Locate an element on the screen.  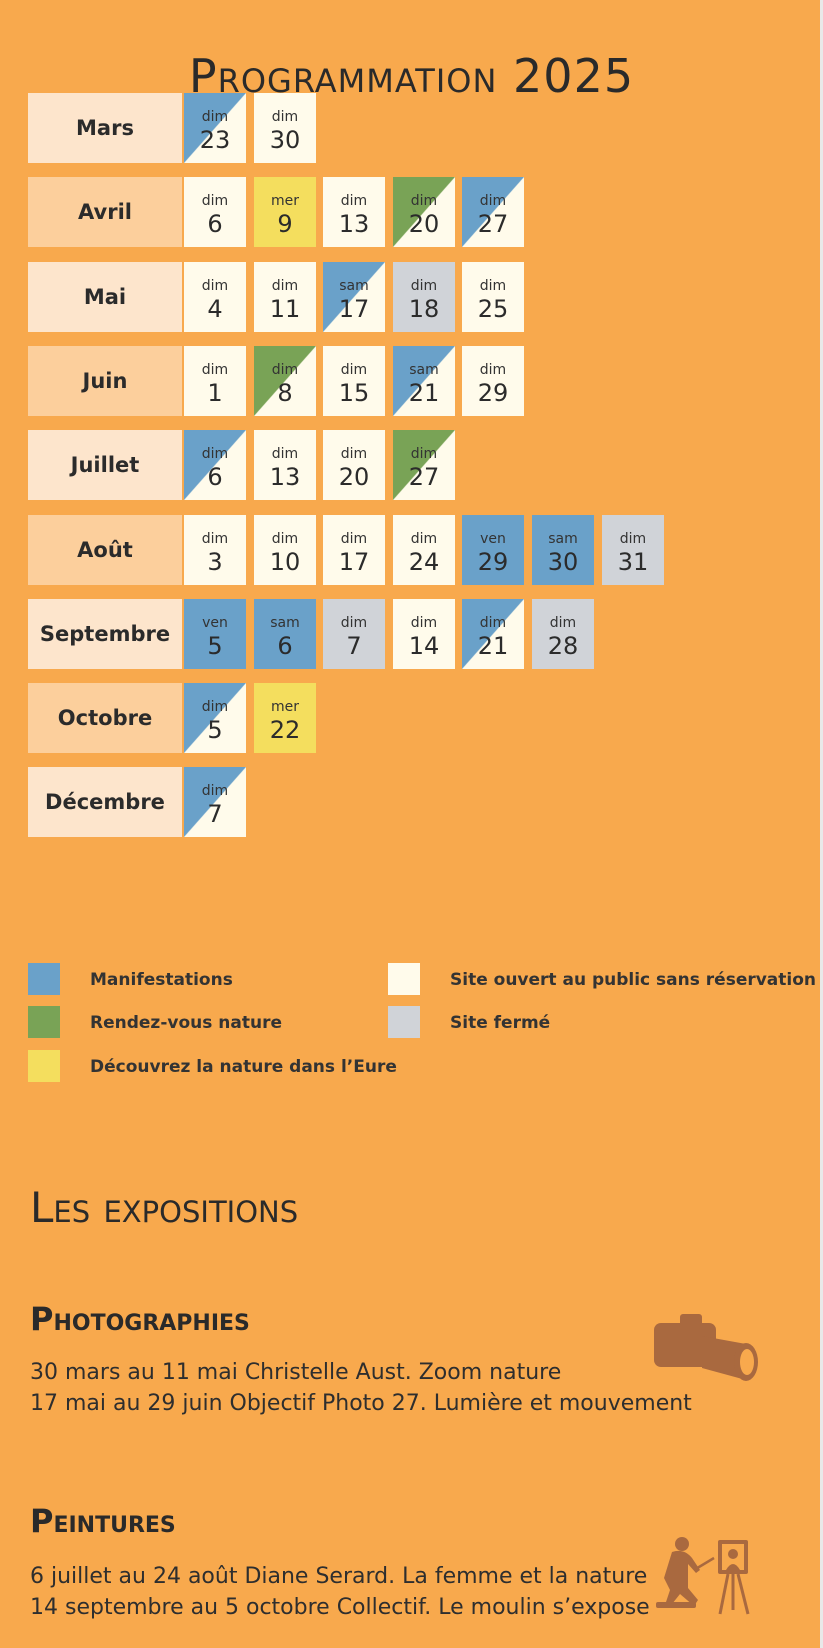
day-tile: dim 11 is located at coordinates (285, 297).